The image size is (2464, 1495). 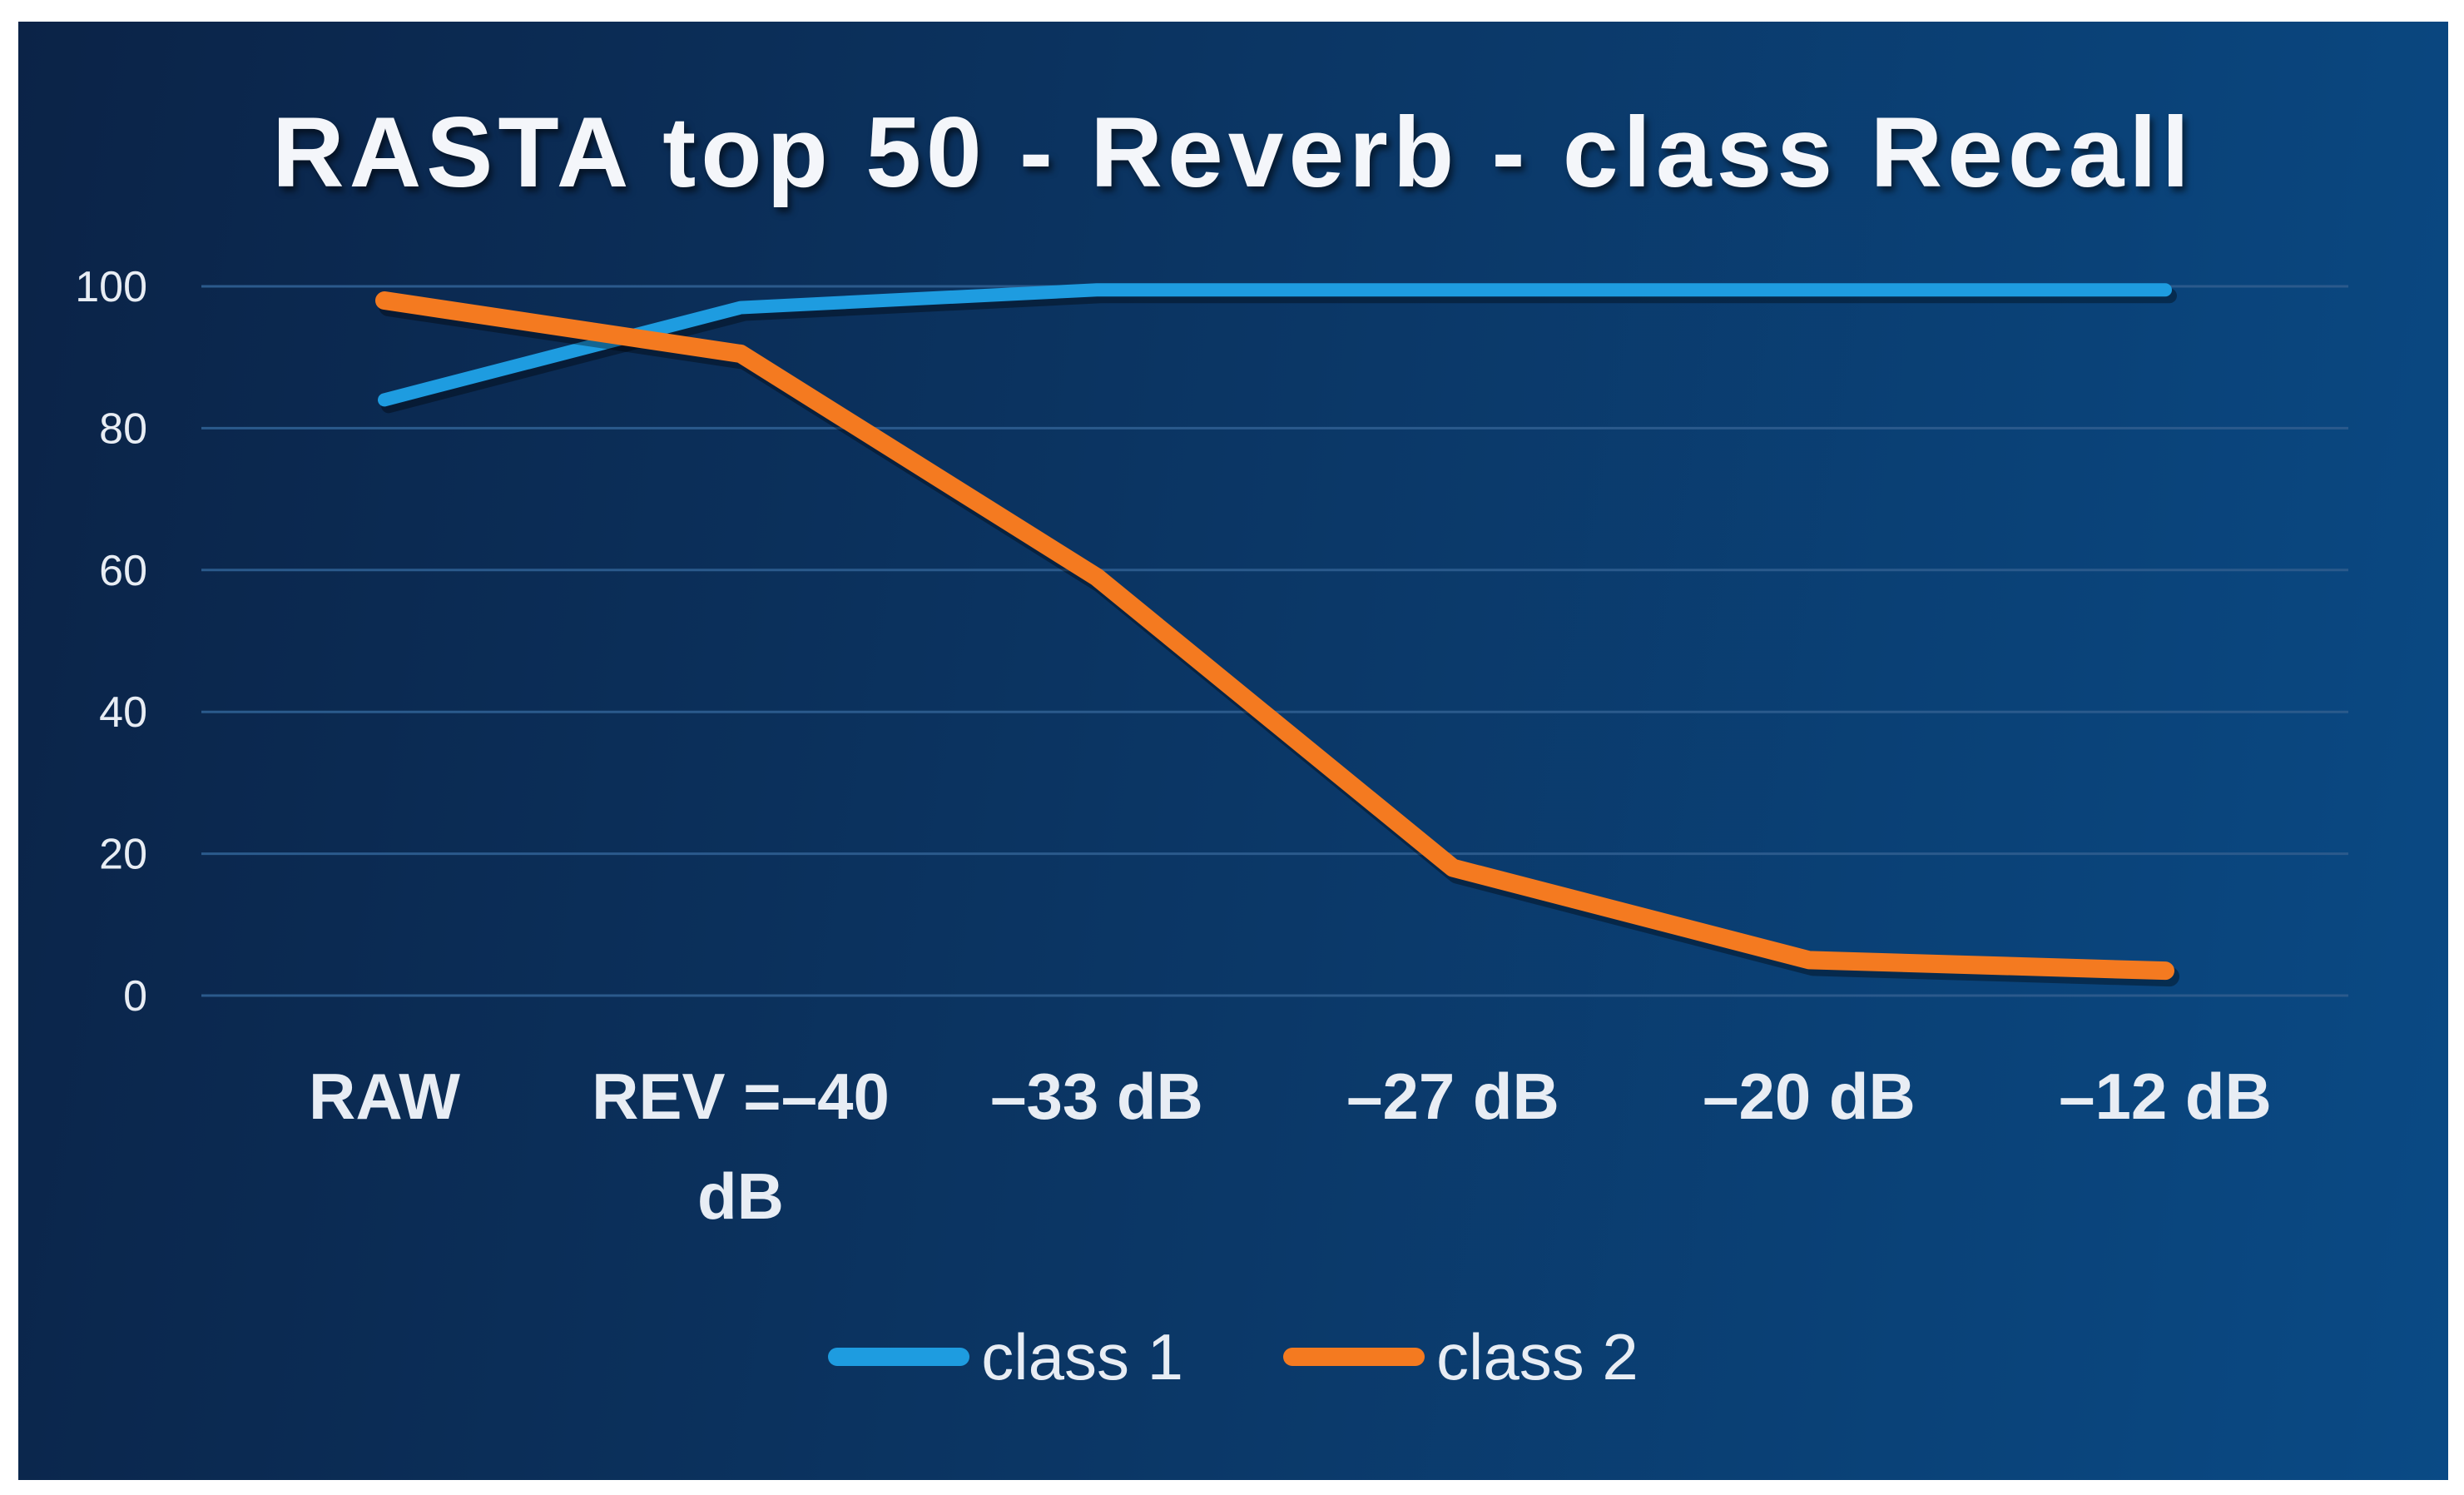 I want to click on y-tick-label: 40, so click(x=123, y=712).